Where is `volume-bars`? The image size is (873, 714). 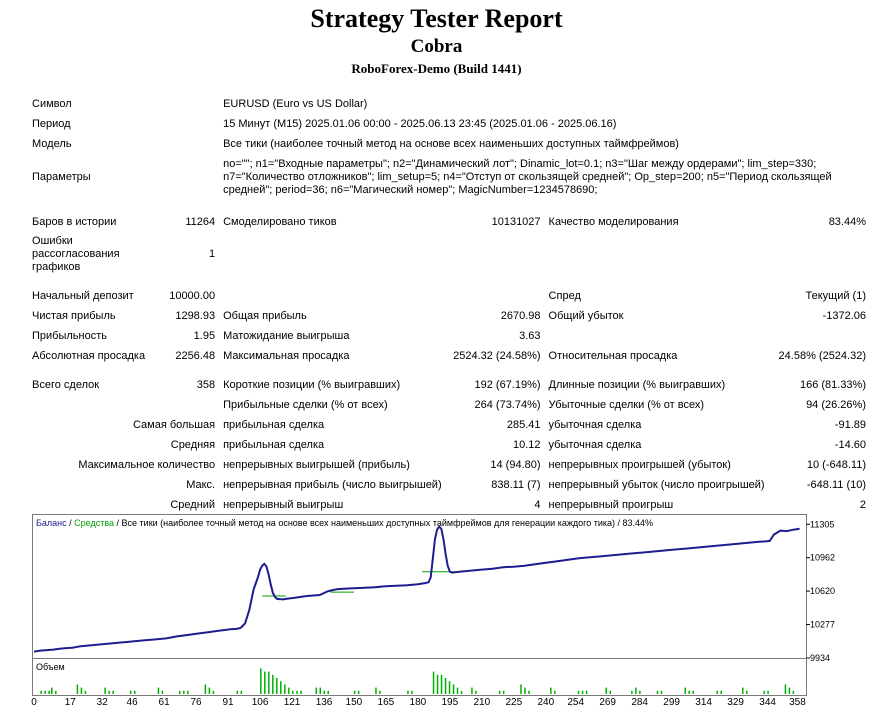 volume-bars is located at coordinates (417, 681).